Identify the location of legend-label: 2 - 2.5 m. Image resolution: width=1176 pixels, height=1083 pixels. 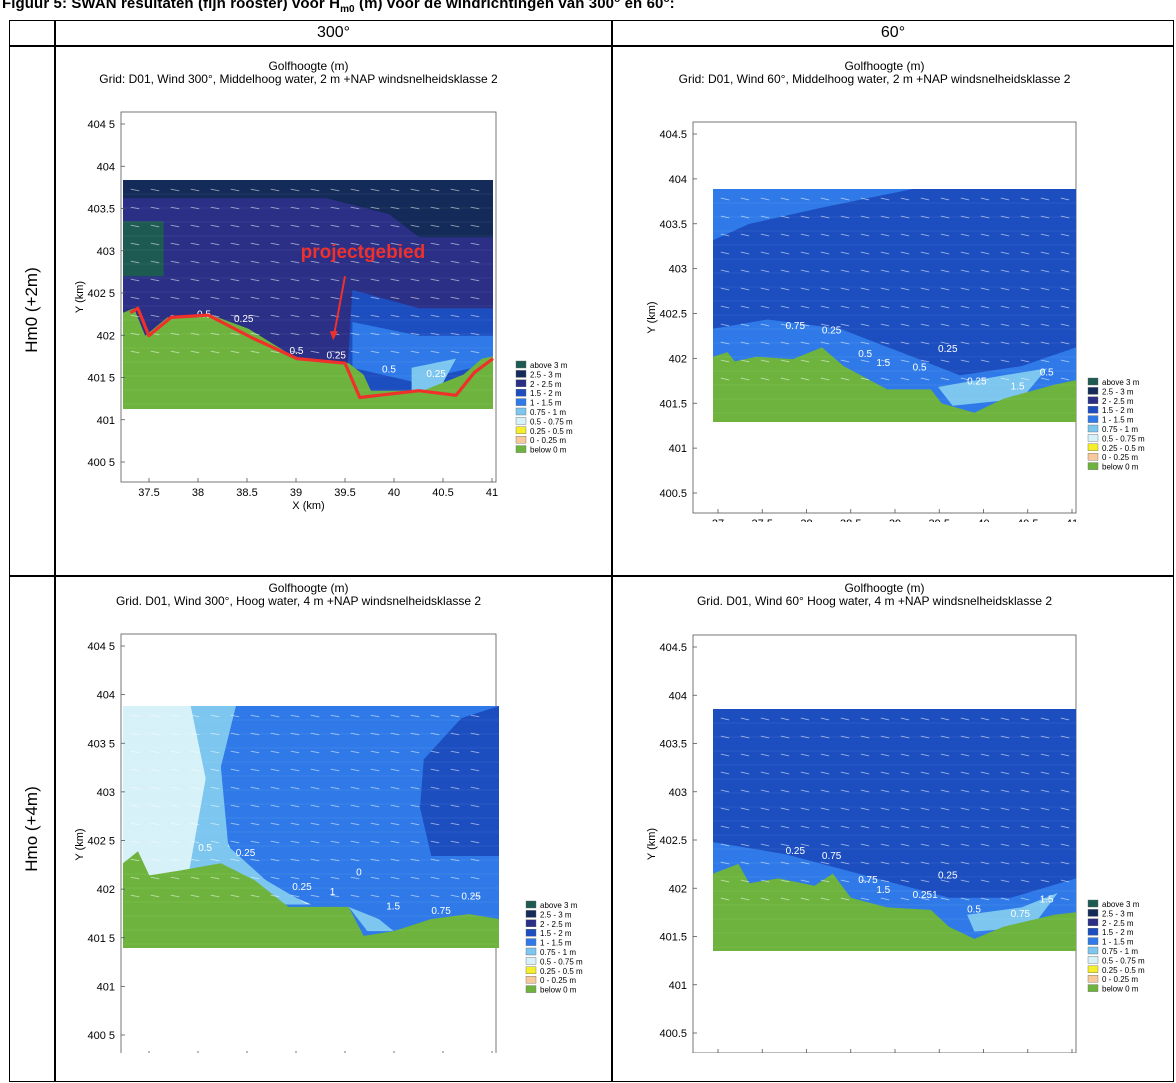
(556, 924).